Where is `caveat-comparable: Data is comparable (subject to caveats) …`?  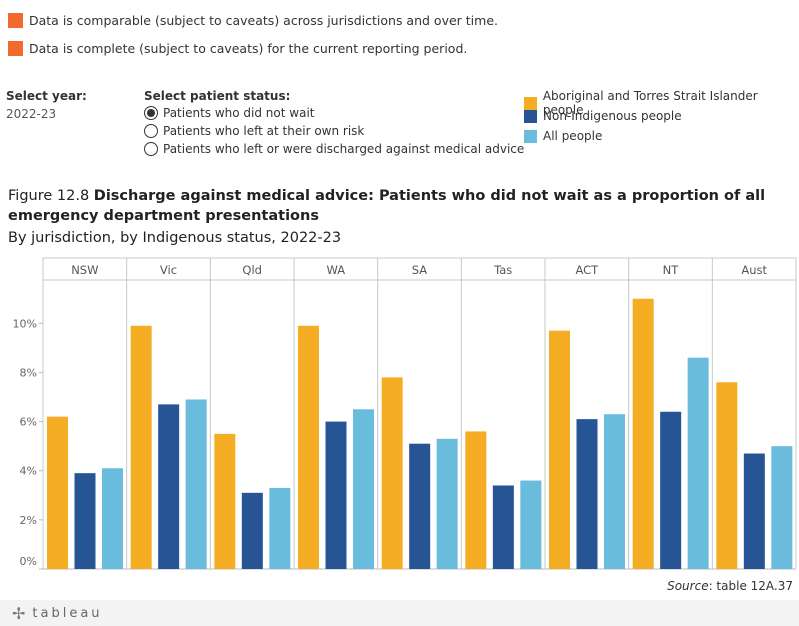 caveat-comparable: Data is comparable (subject to caveats) … is located at coordinates (253, 20).